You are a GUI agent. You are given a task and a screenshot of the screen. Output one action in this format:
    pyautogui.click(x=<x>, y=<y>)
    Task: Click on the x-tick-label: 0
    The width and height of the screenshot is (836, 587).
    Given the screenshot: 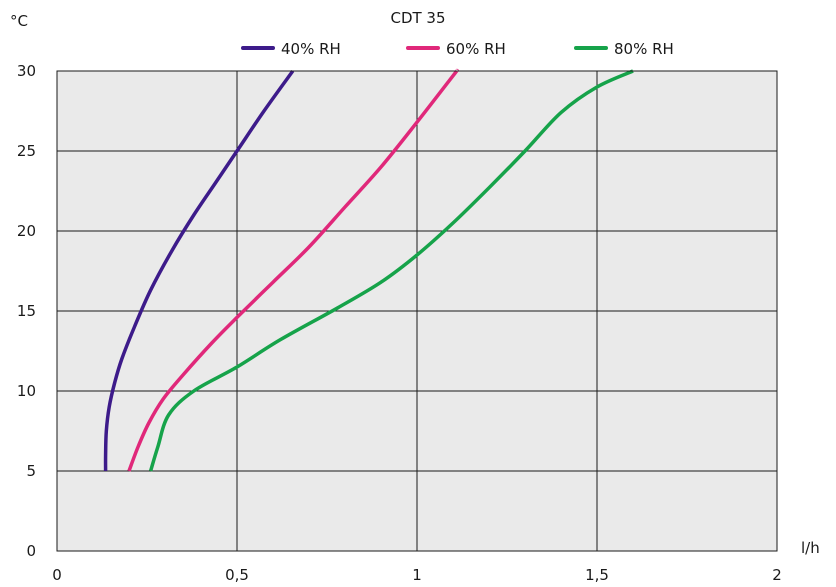 What is the action you would take?
    pyautogui.click(x=57, y=575)
    